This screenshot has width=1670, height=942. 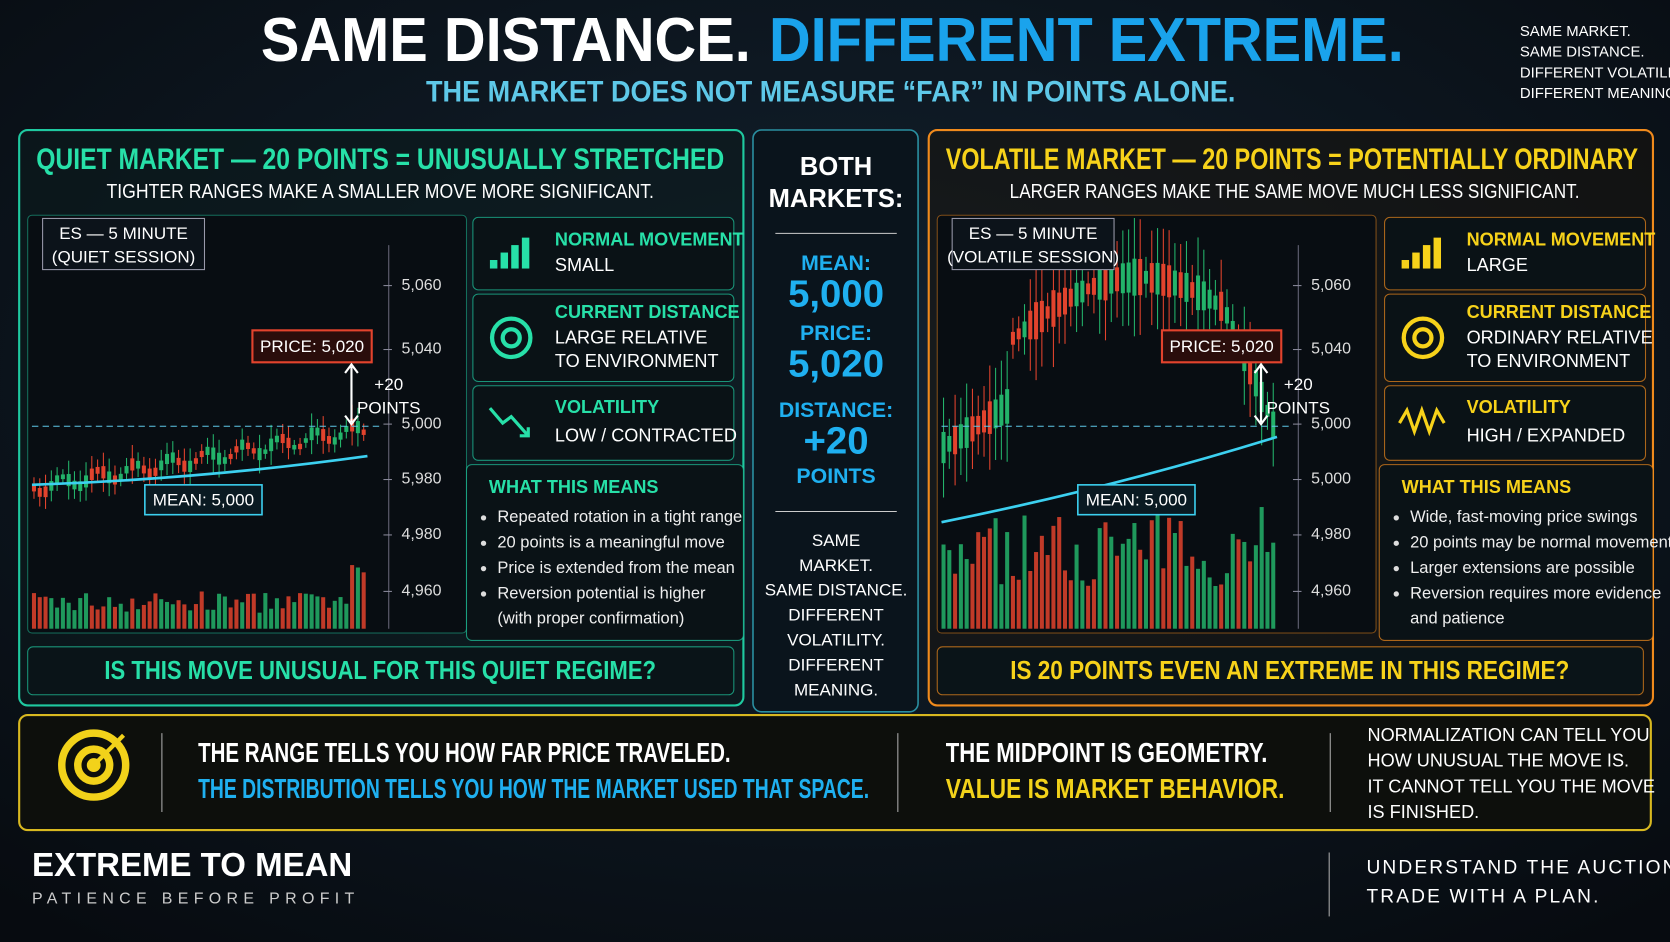 I want to click on center-title: BOTH, so click(x=836, y=167).